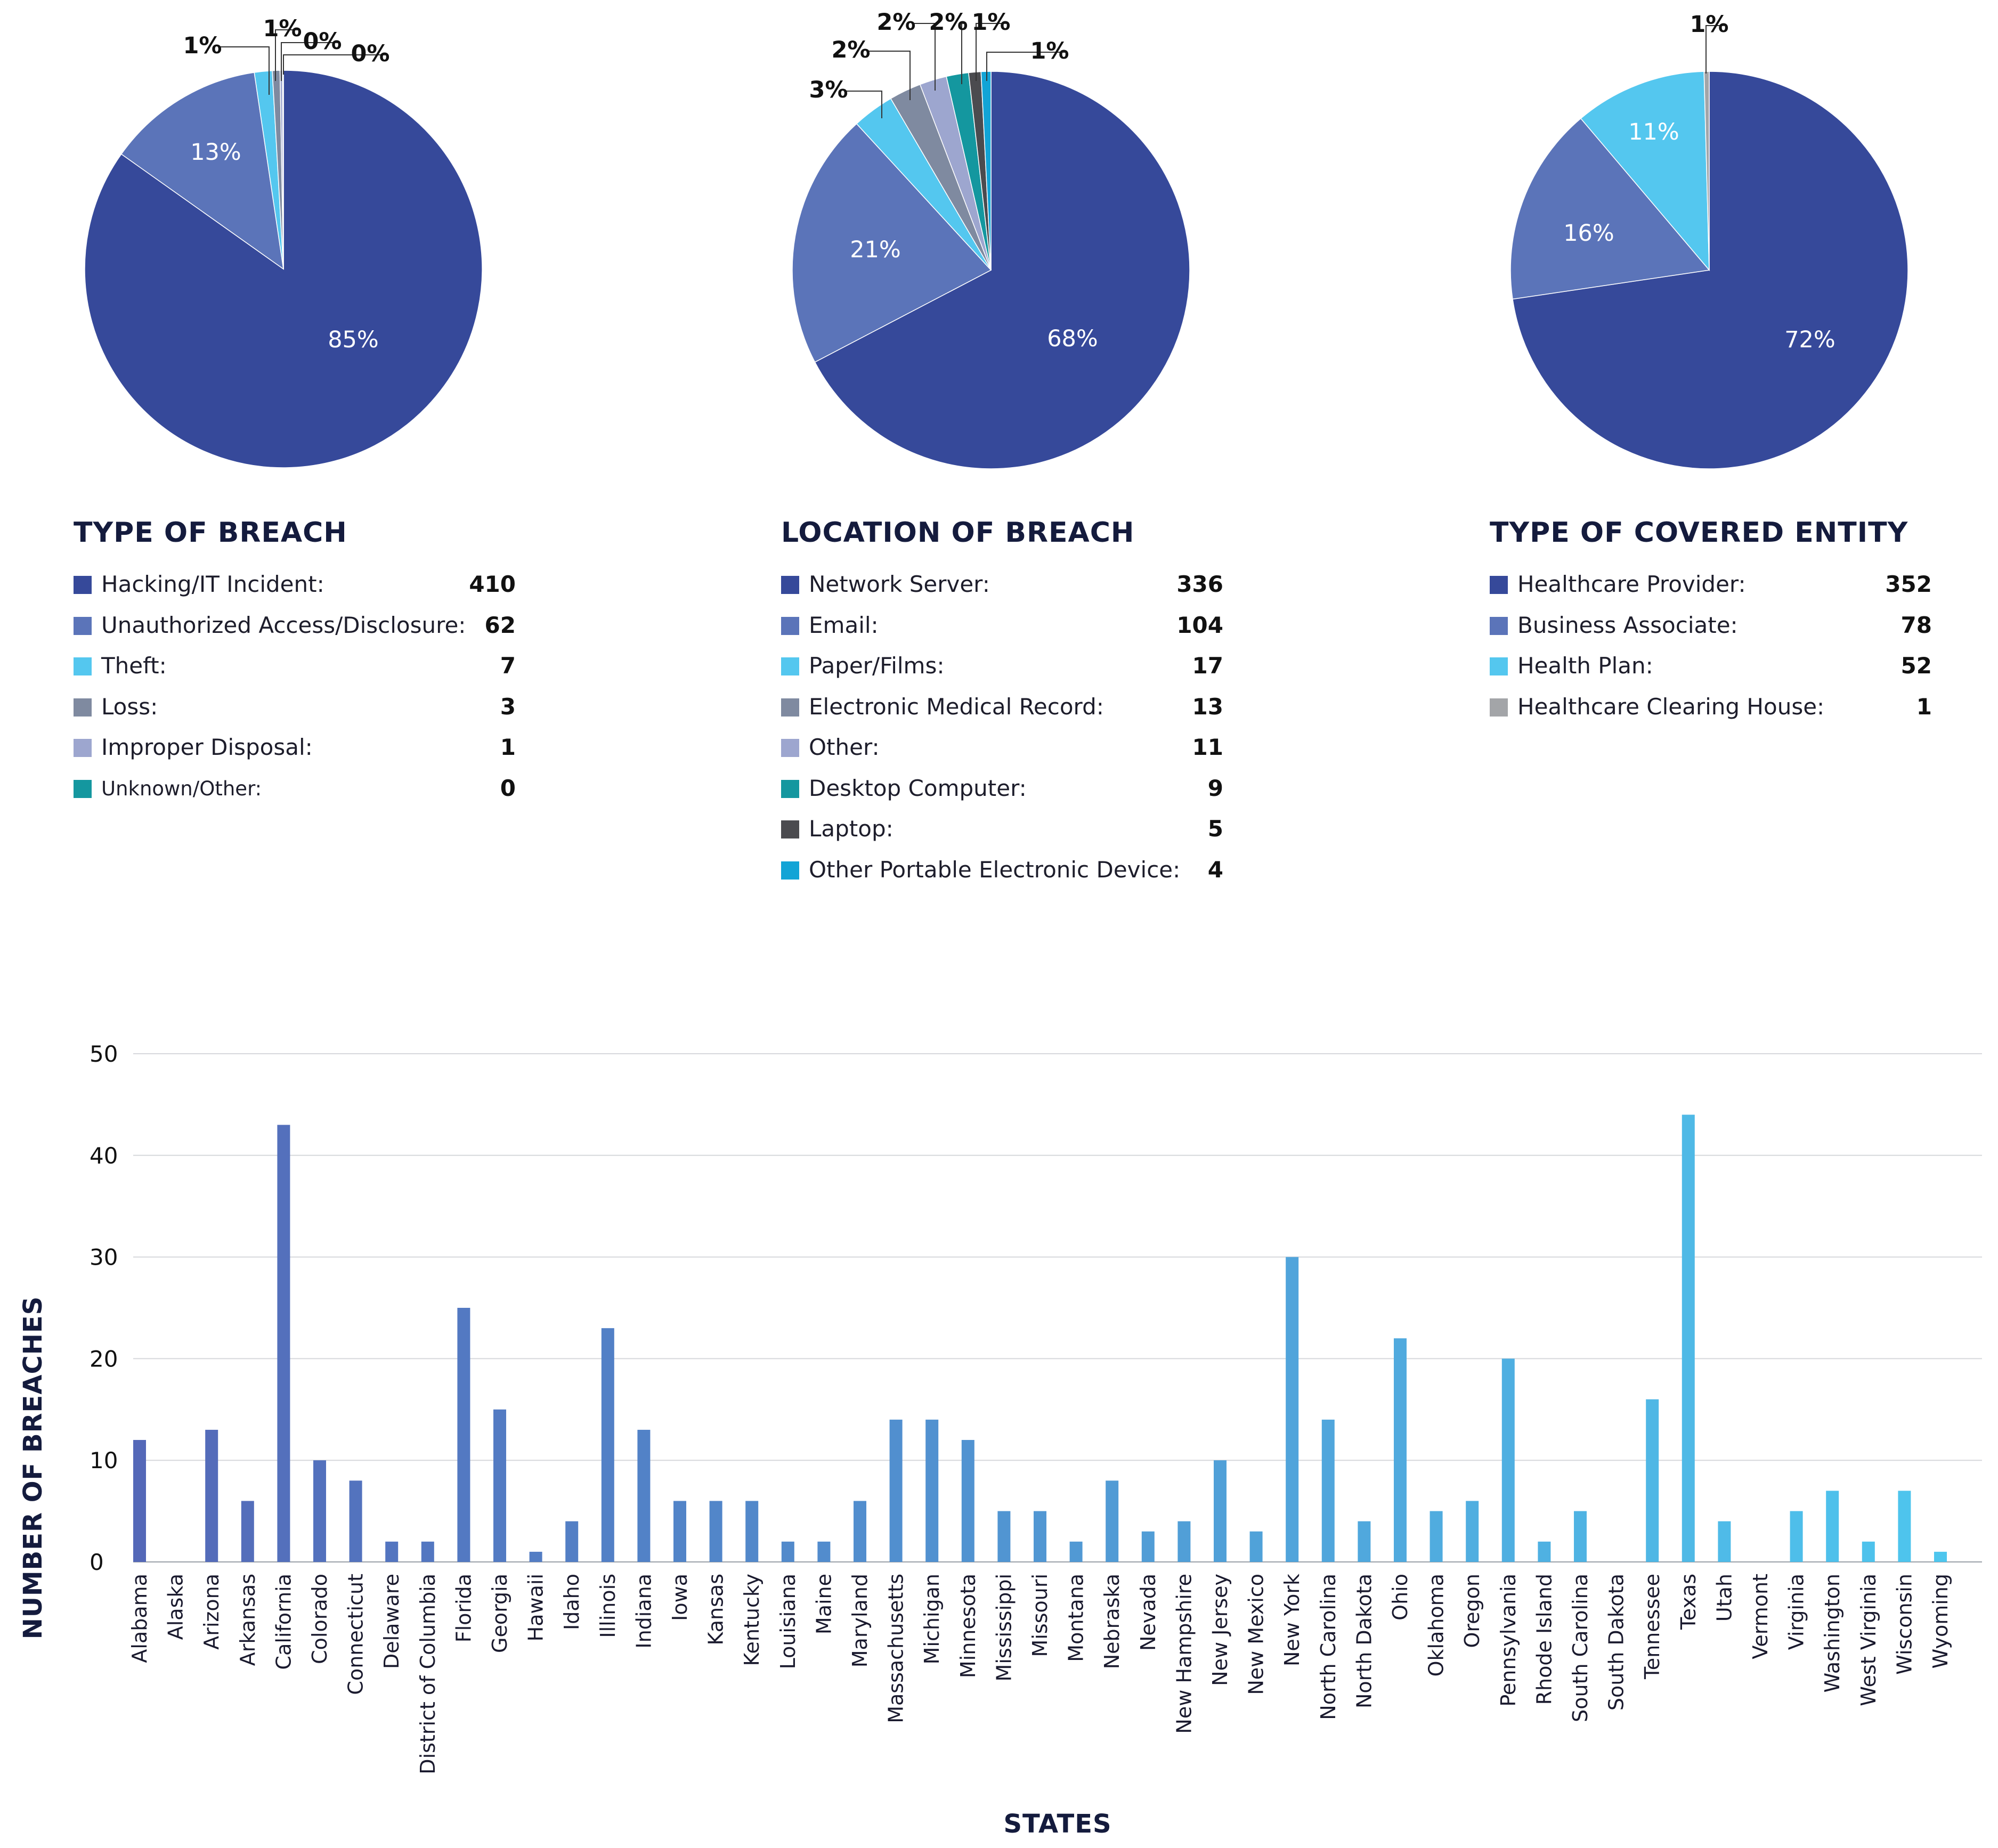  What do you see at coordinates (1472, 1531) in the screenshot?
I see `bar-oregon` at bounding box center [1472, 1531].